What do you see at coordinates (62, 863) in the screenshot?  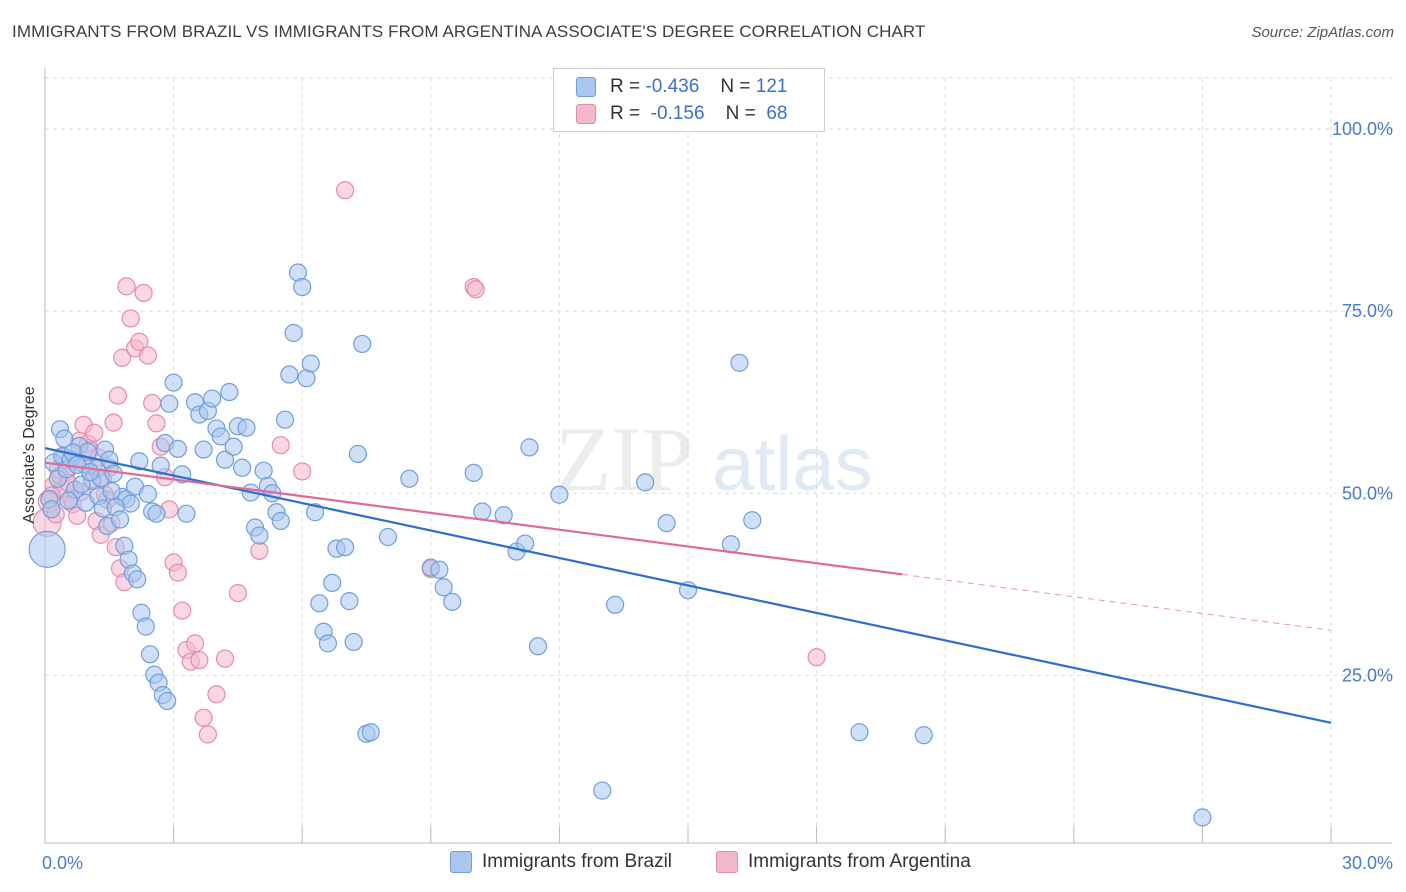 I see `x-tick-label: 0.0%` at bounding box center [62, 863].